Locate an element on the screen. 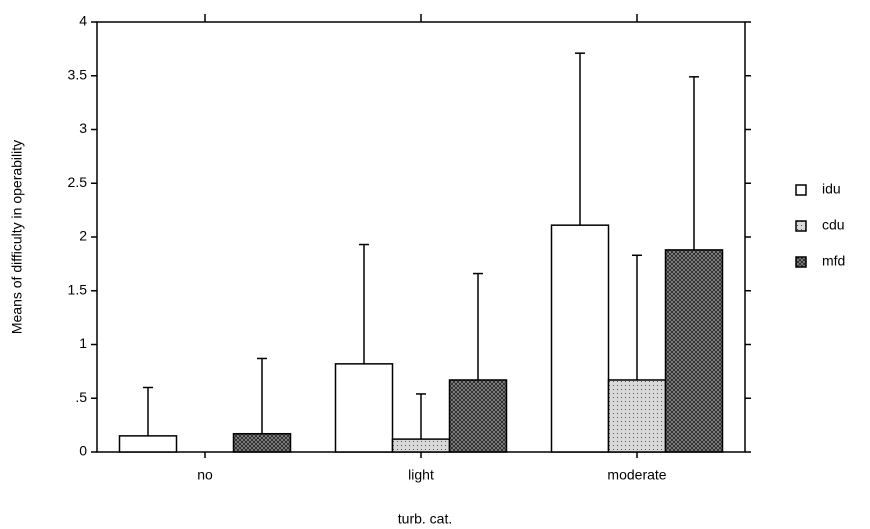  y-tick-label: 0 is located at coordinates (83, 451).